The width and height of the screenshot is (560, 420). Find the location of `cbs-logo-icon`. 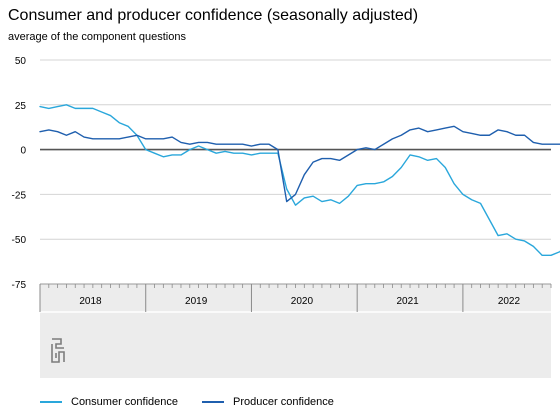

cbs-logo-icon is located at coordinates (58, 350).